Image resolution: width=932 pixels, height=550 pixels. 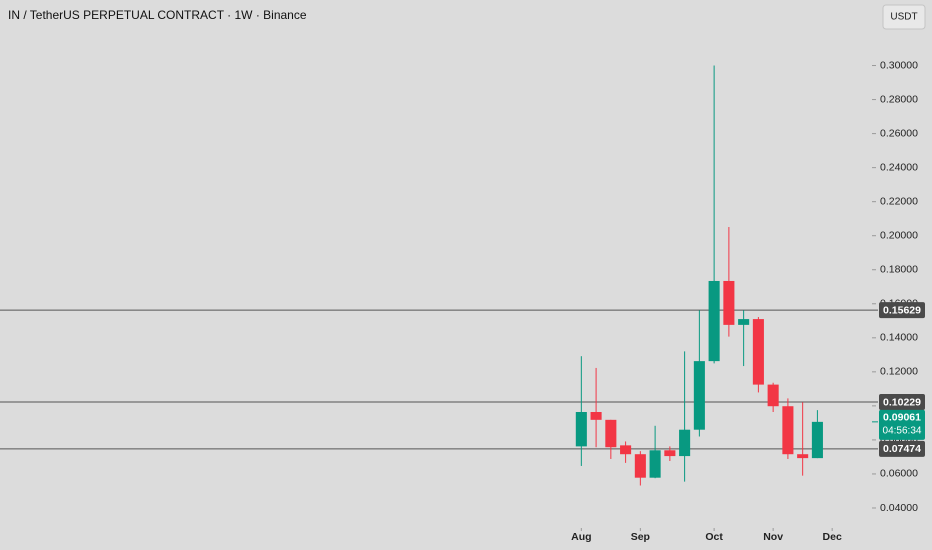 What do you see at coordinates (902, 418) in the screenshot?
I see `last-price-label: 0.09061` at bounding box center [902, 418].